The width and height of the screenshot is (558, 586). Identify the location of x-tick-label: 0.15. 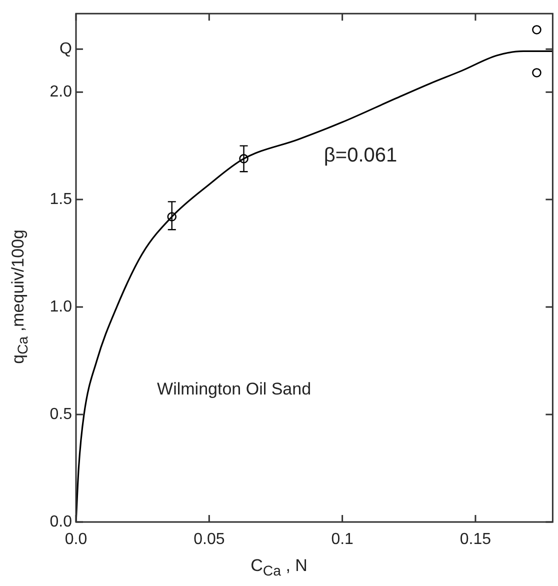
(476, 539).